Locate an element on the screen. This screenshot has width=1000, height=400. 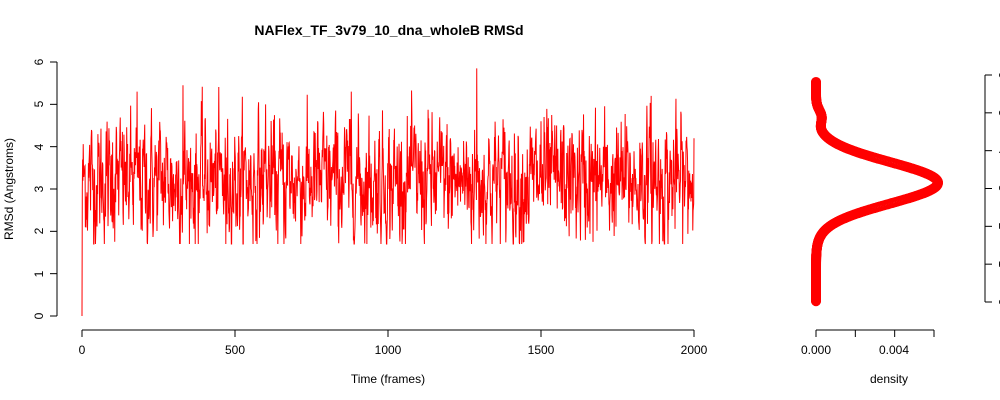
y-tick-label: 5 is located at coordinates (39, 103).